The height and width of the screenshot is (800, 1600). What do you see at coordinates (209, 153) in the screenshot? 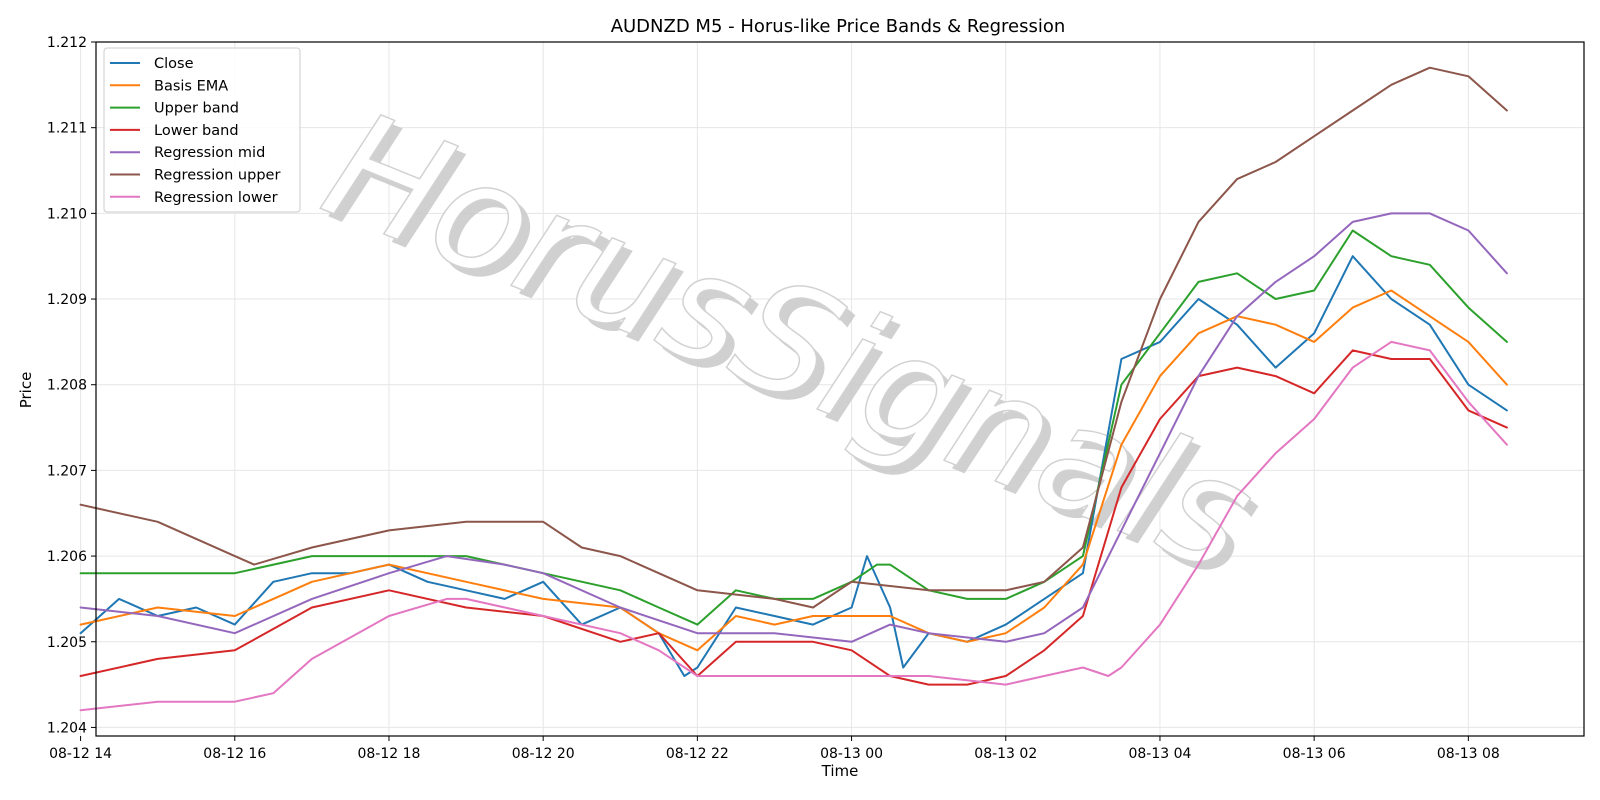
I see `legend-label: Regression mid` at bounding box center [209, 153].